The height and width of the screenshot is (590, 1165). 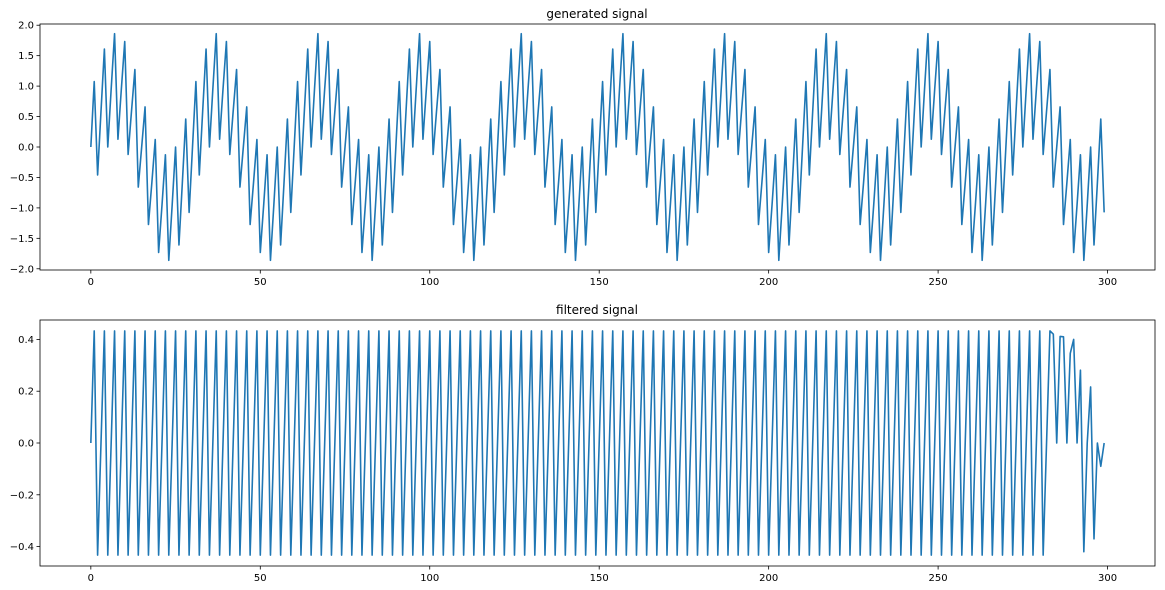 I want to click on y-tick-label: 2.0, so click(x=26, y=26).